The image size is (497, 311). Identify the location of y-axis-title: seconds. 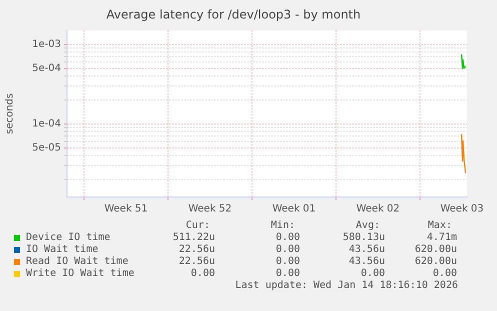
(10, 113).